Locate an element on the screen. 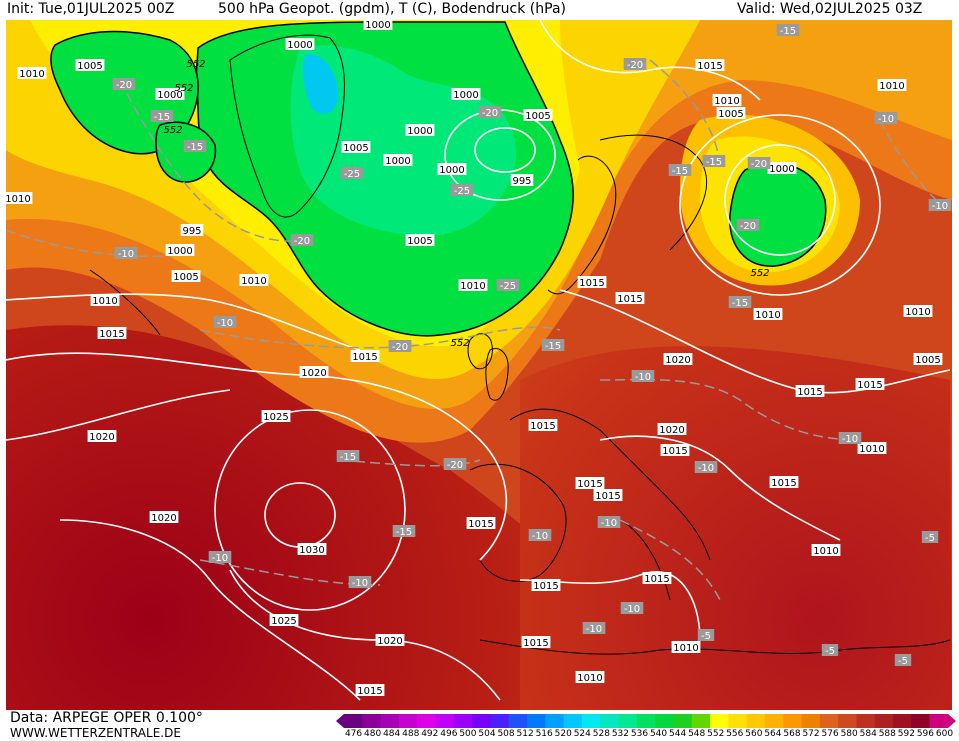  color-scale-tick-label: 476 is located at coordinates (353, 734).